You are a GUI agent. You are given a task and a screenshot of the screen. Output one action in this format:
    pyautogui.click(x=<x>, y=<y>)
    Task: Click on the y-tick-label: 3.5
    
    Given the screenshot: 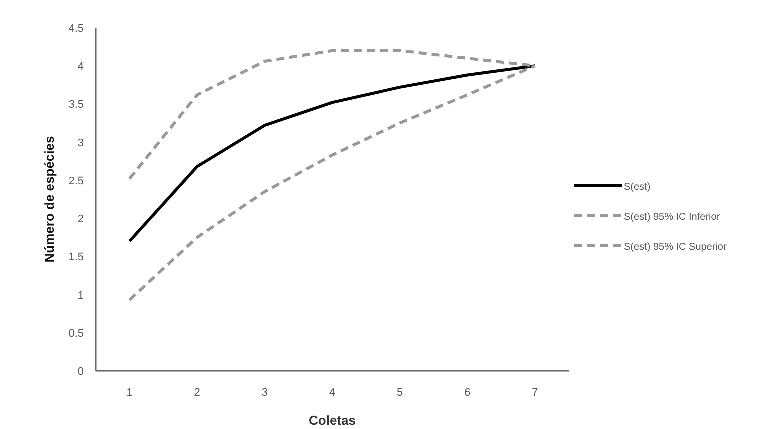 What is the action you would take?
    pyautogui.click(x=76, y=105)
    